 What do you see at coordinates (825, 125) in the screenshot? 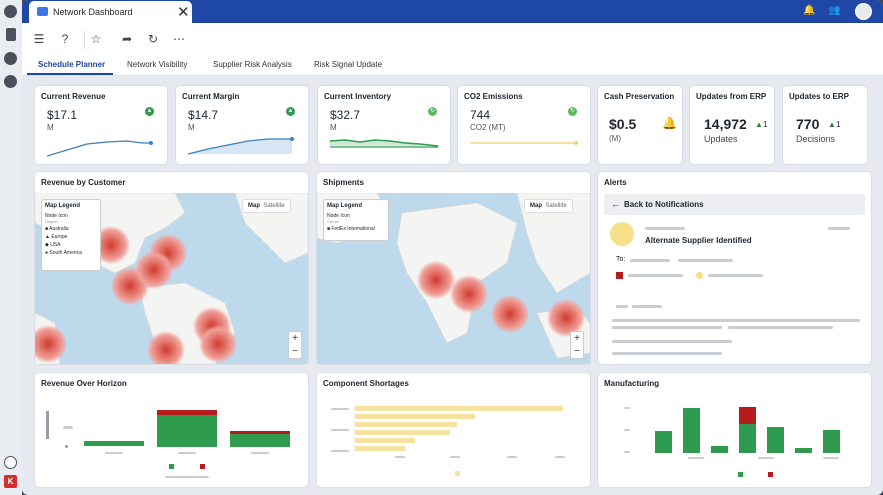
I see `kpi-updates-to-erp: Updates to ERP 770 ▲ 1 Decisions` at bounding box center [825, 125].